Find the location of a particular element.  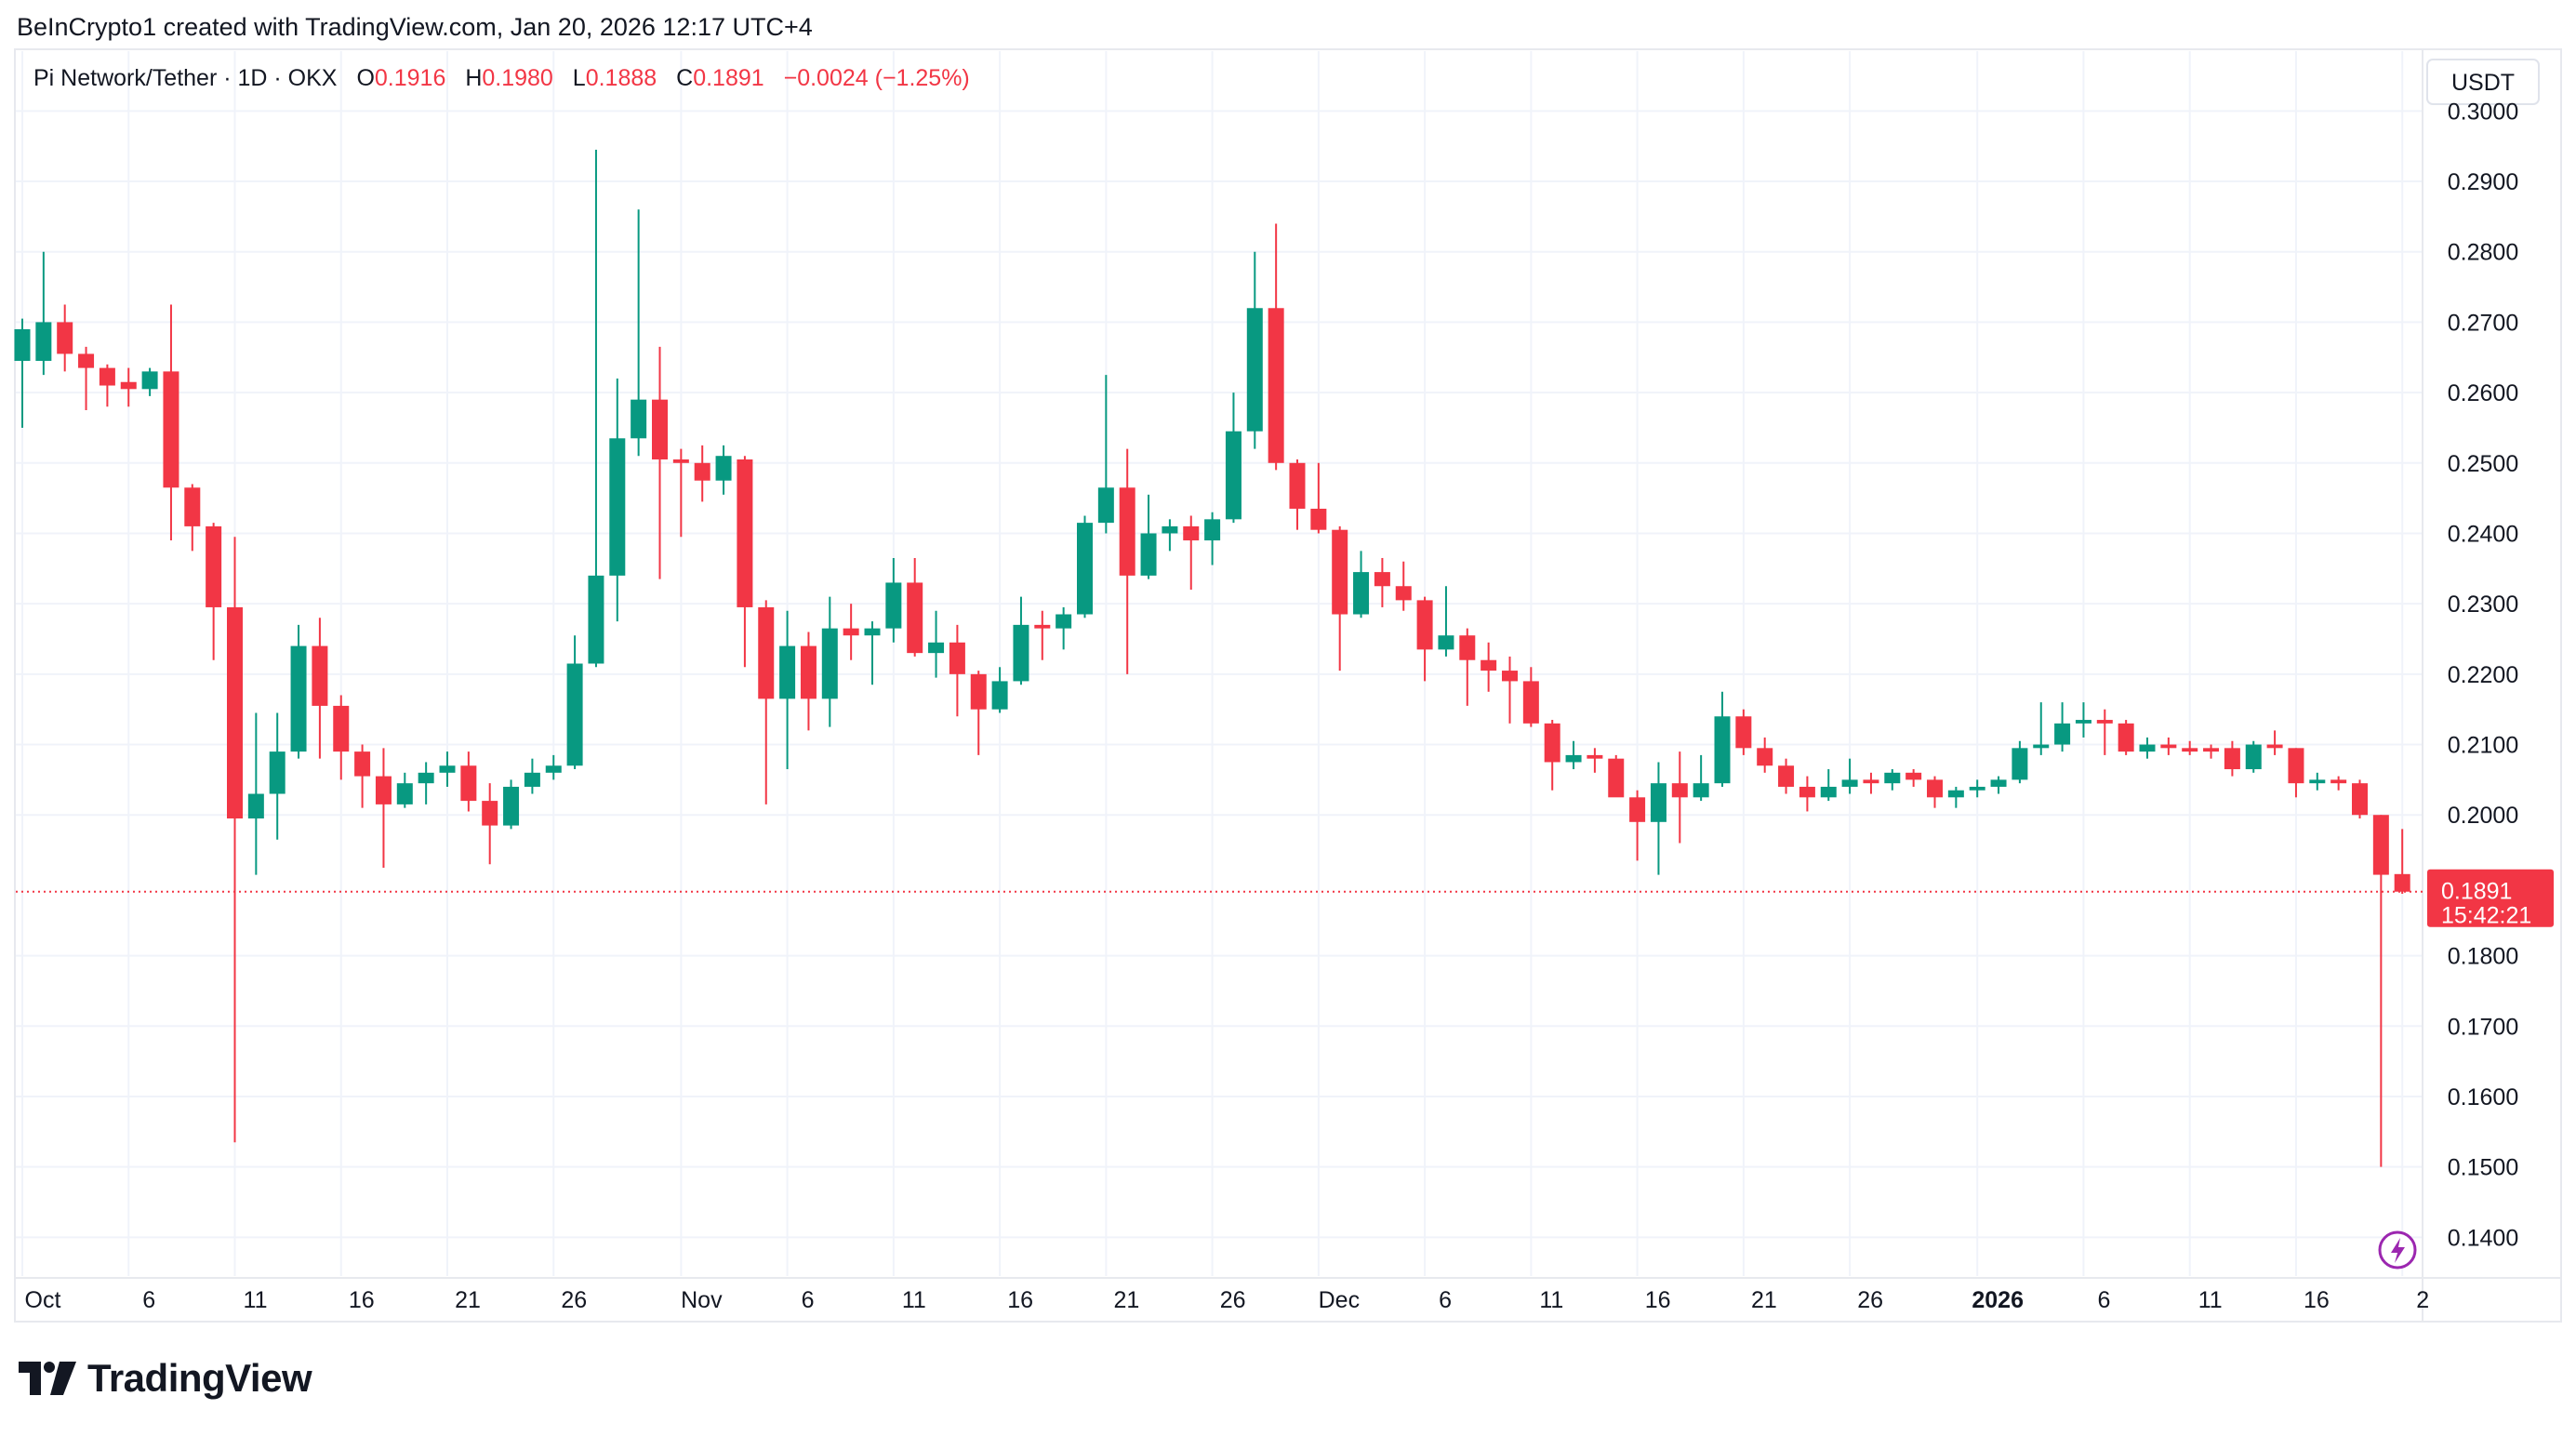

currency-box is located at coordinates (2483, 82).